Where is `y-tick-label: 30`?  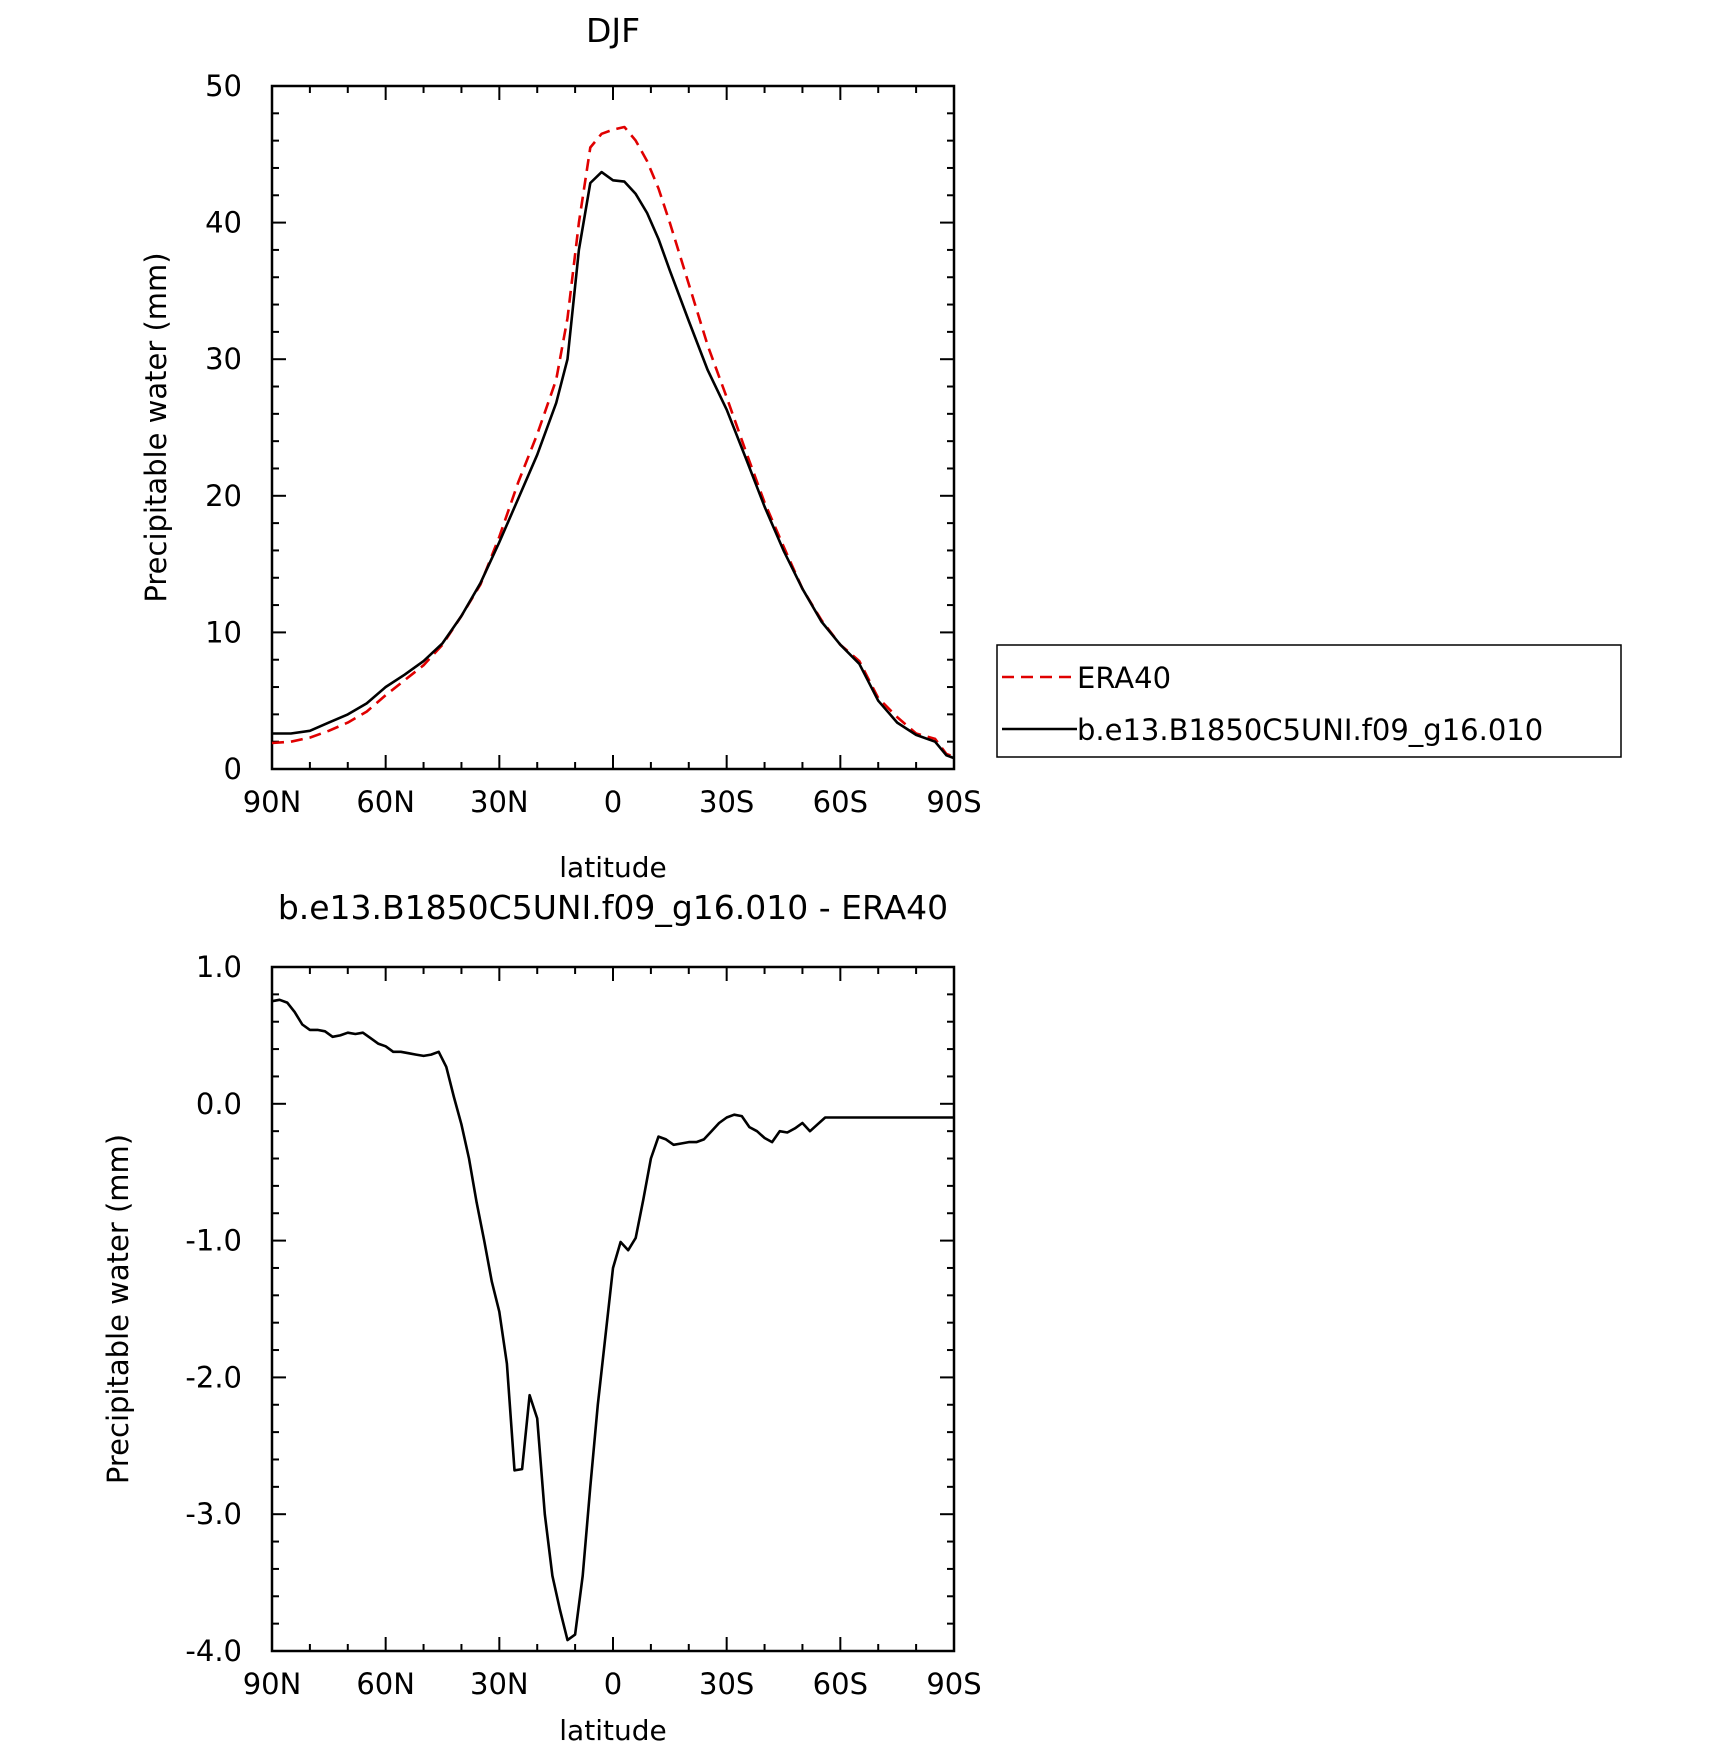 y-tick-label: 30 is located at coordinates (223, 359).